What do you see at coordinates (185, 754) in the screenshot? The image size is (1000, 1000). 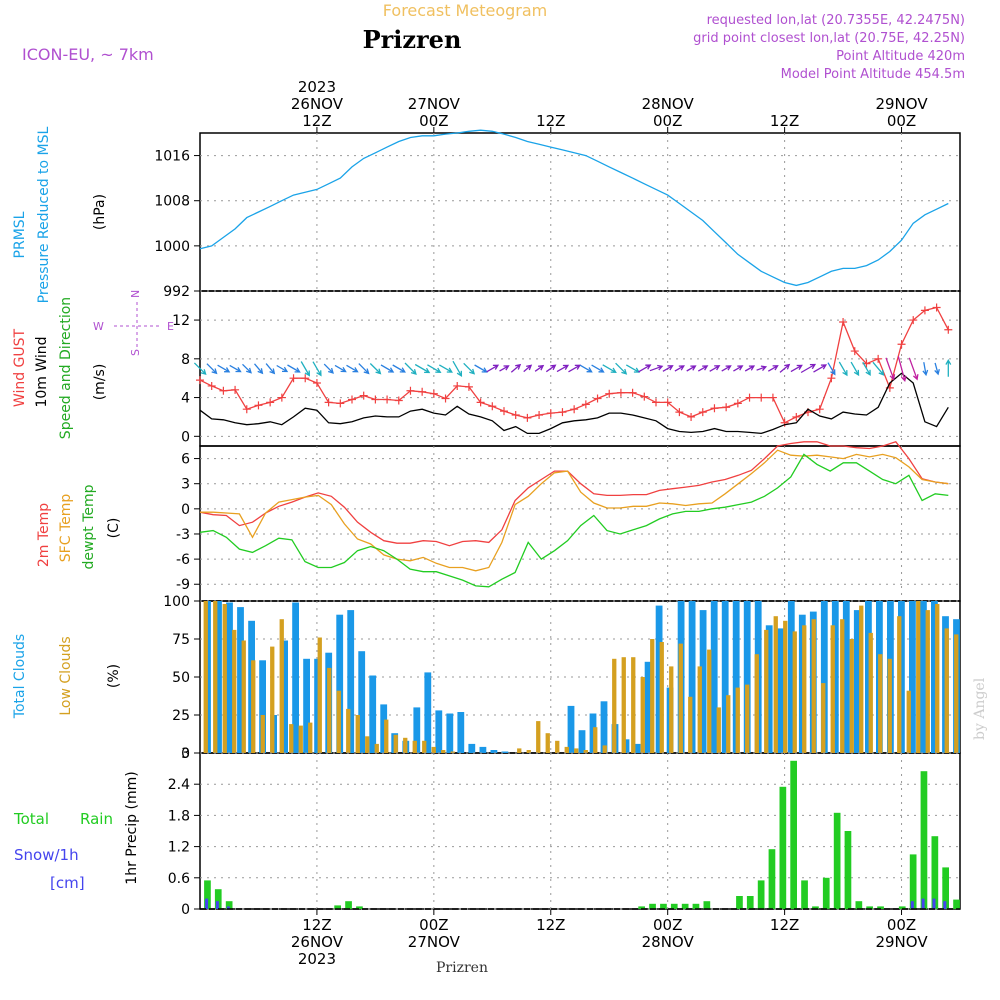 I see `value-tick-label: 3` at bounding box center [185, 754].